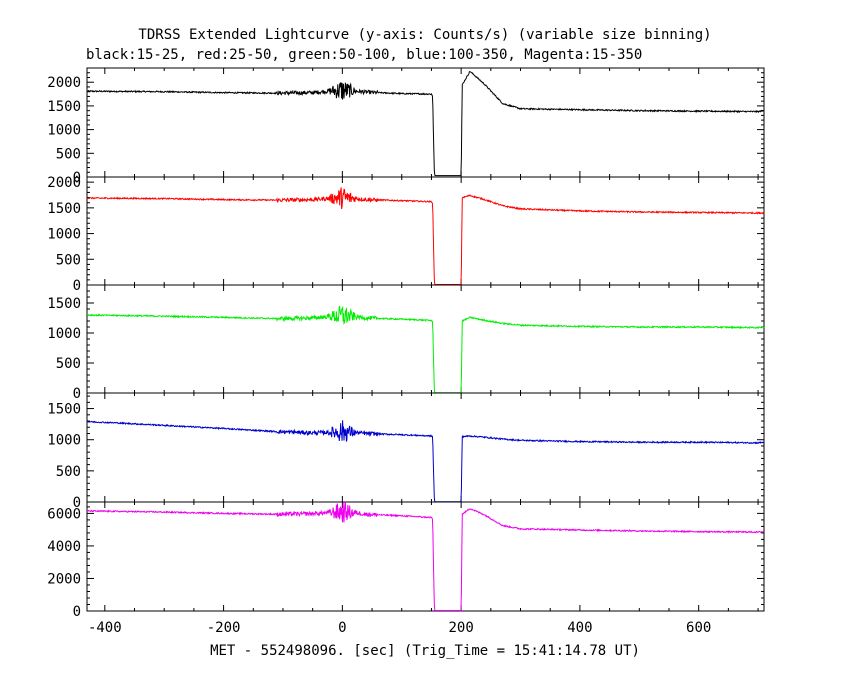 The width and height of the screenshot is (850, 680). Describe the element at coordinates (105, 628) in the screenshot. I see `x-tick-label: -400` at that location.